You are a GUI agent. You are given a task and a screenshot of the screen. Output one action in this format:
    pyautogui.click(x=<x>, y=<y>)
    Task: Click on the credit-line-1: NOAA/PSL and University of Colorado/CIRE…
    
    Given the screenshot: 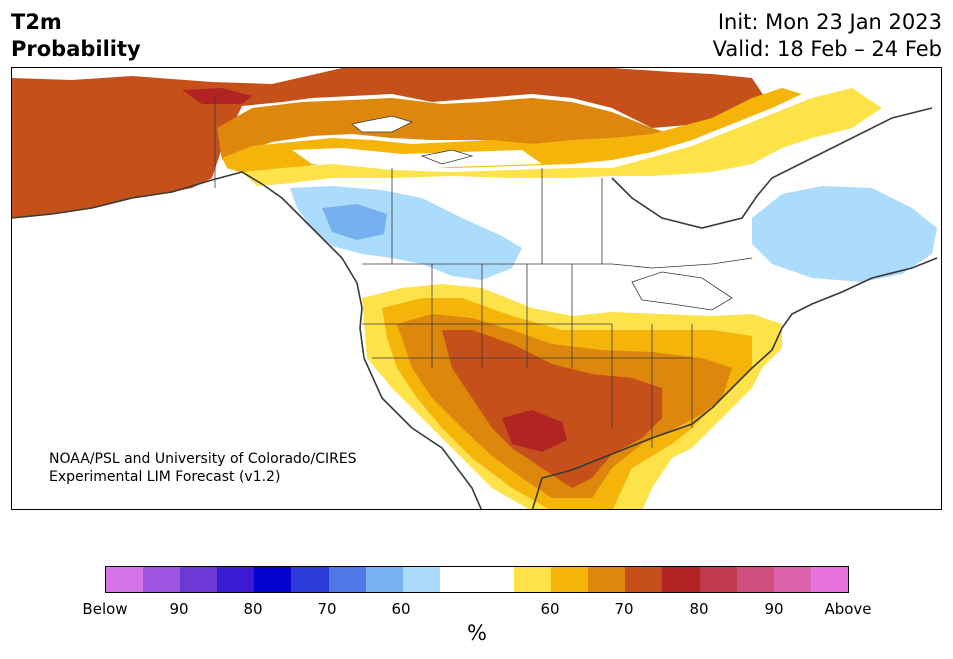 What is the action you would take?
    pyautogui.click(x=203, y=459)
    